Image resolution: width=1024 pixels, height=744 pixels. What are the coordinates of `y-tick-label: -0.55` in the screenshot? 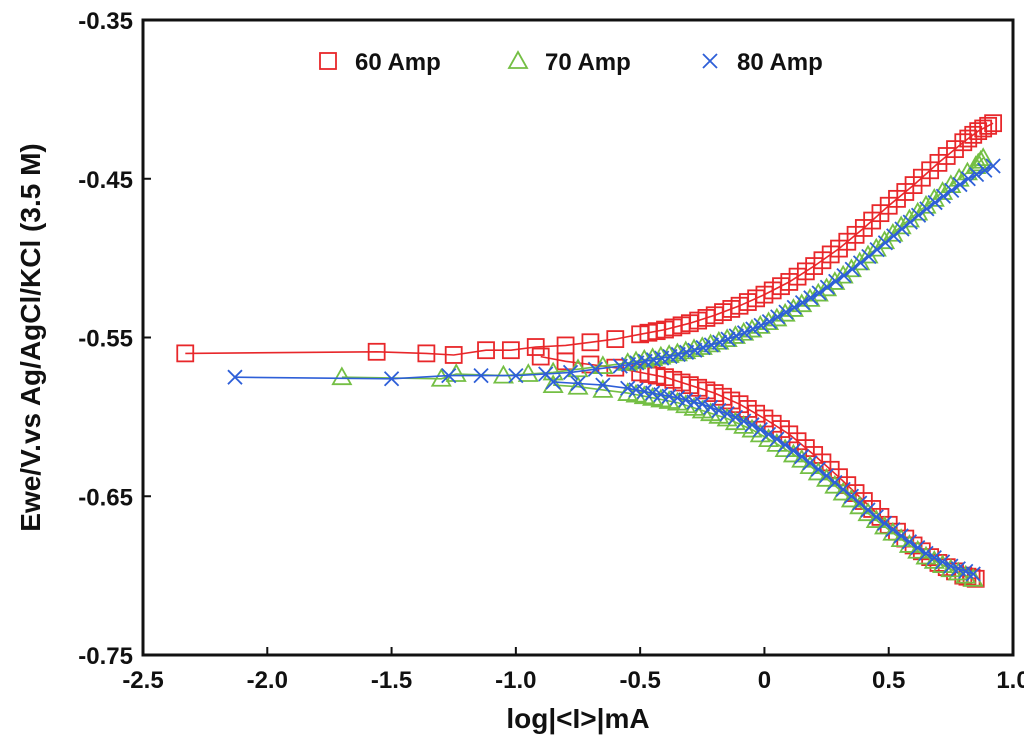 It's located at (105, 339).